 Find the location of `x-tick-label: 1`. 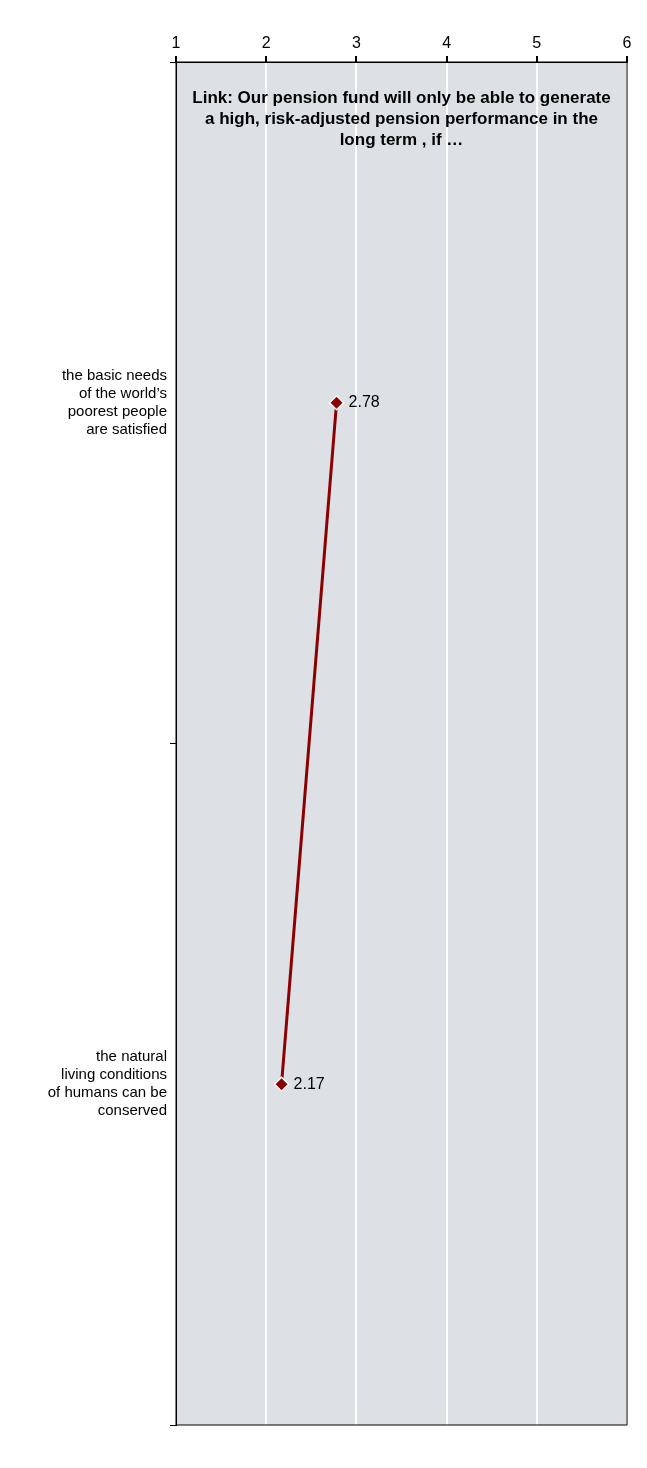

x-tick-label: 1 is located at coordinates (176, 42).